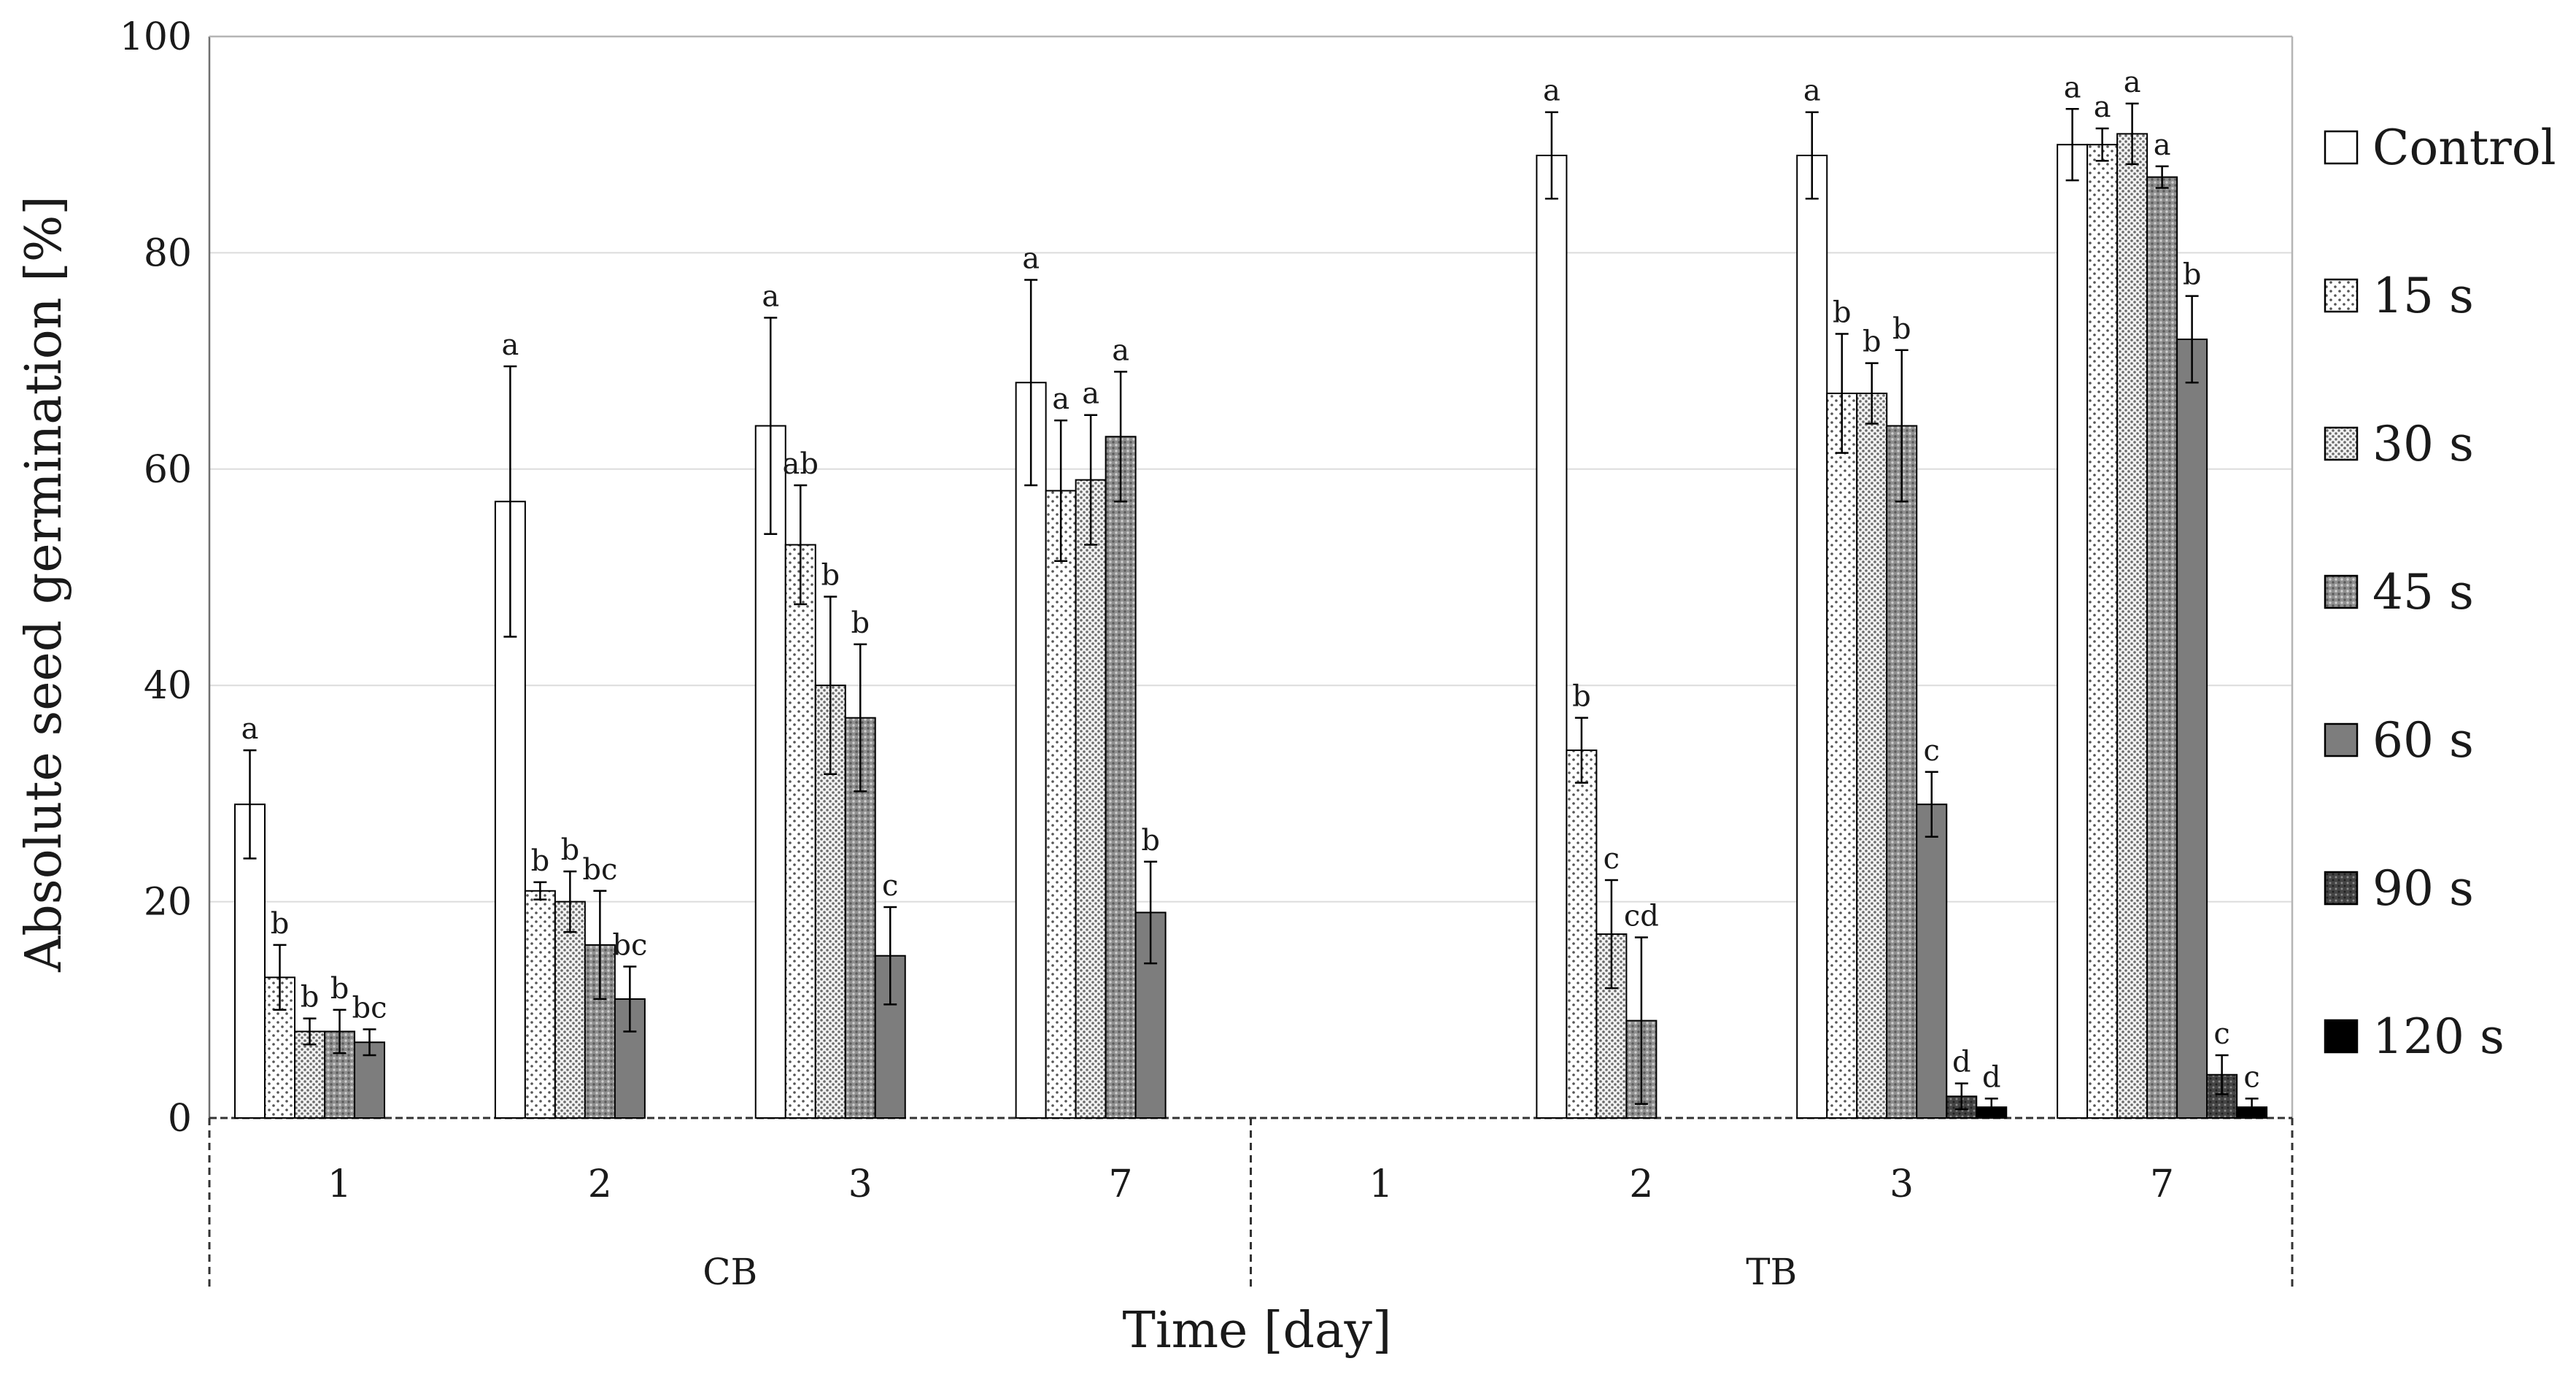  Describe the element at coordinates (2423, 592) in the screenshot. I see `legend-label-3: 45 s` at that location.